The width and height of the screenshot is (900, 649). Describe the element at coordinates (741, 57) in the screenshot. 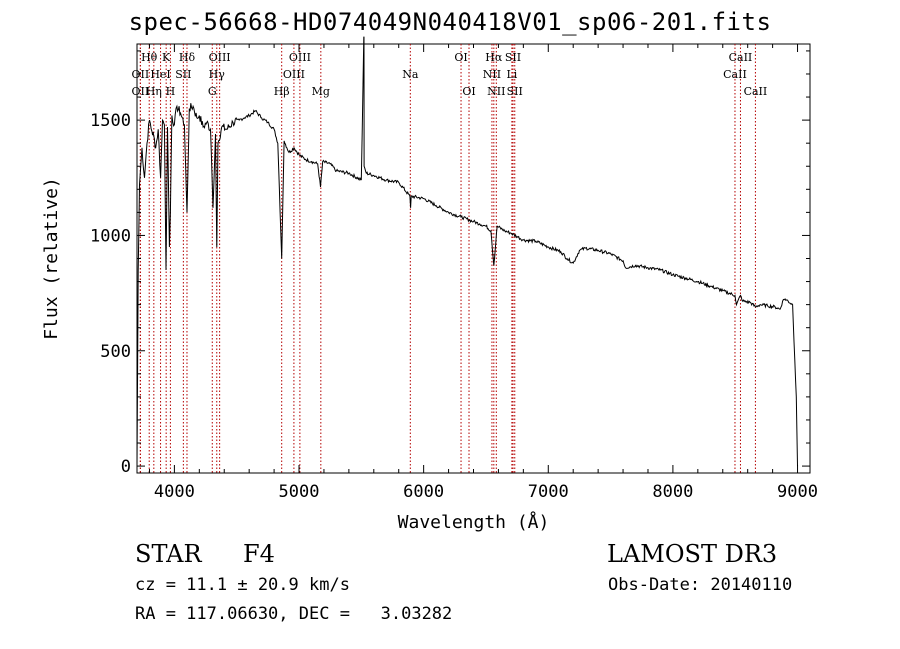

I see `line-label-25: CaII` at that location.